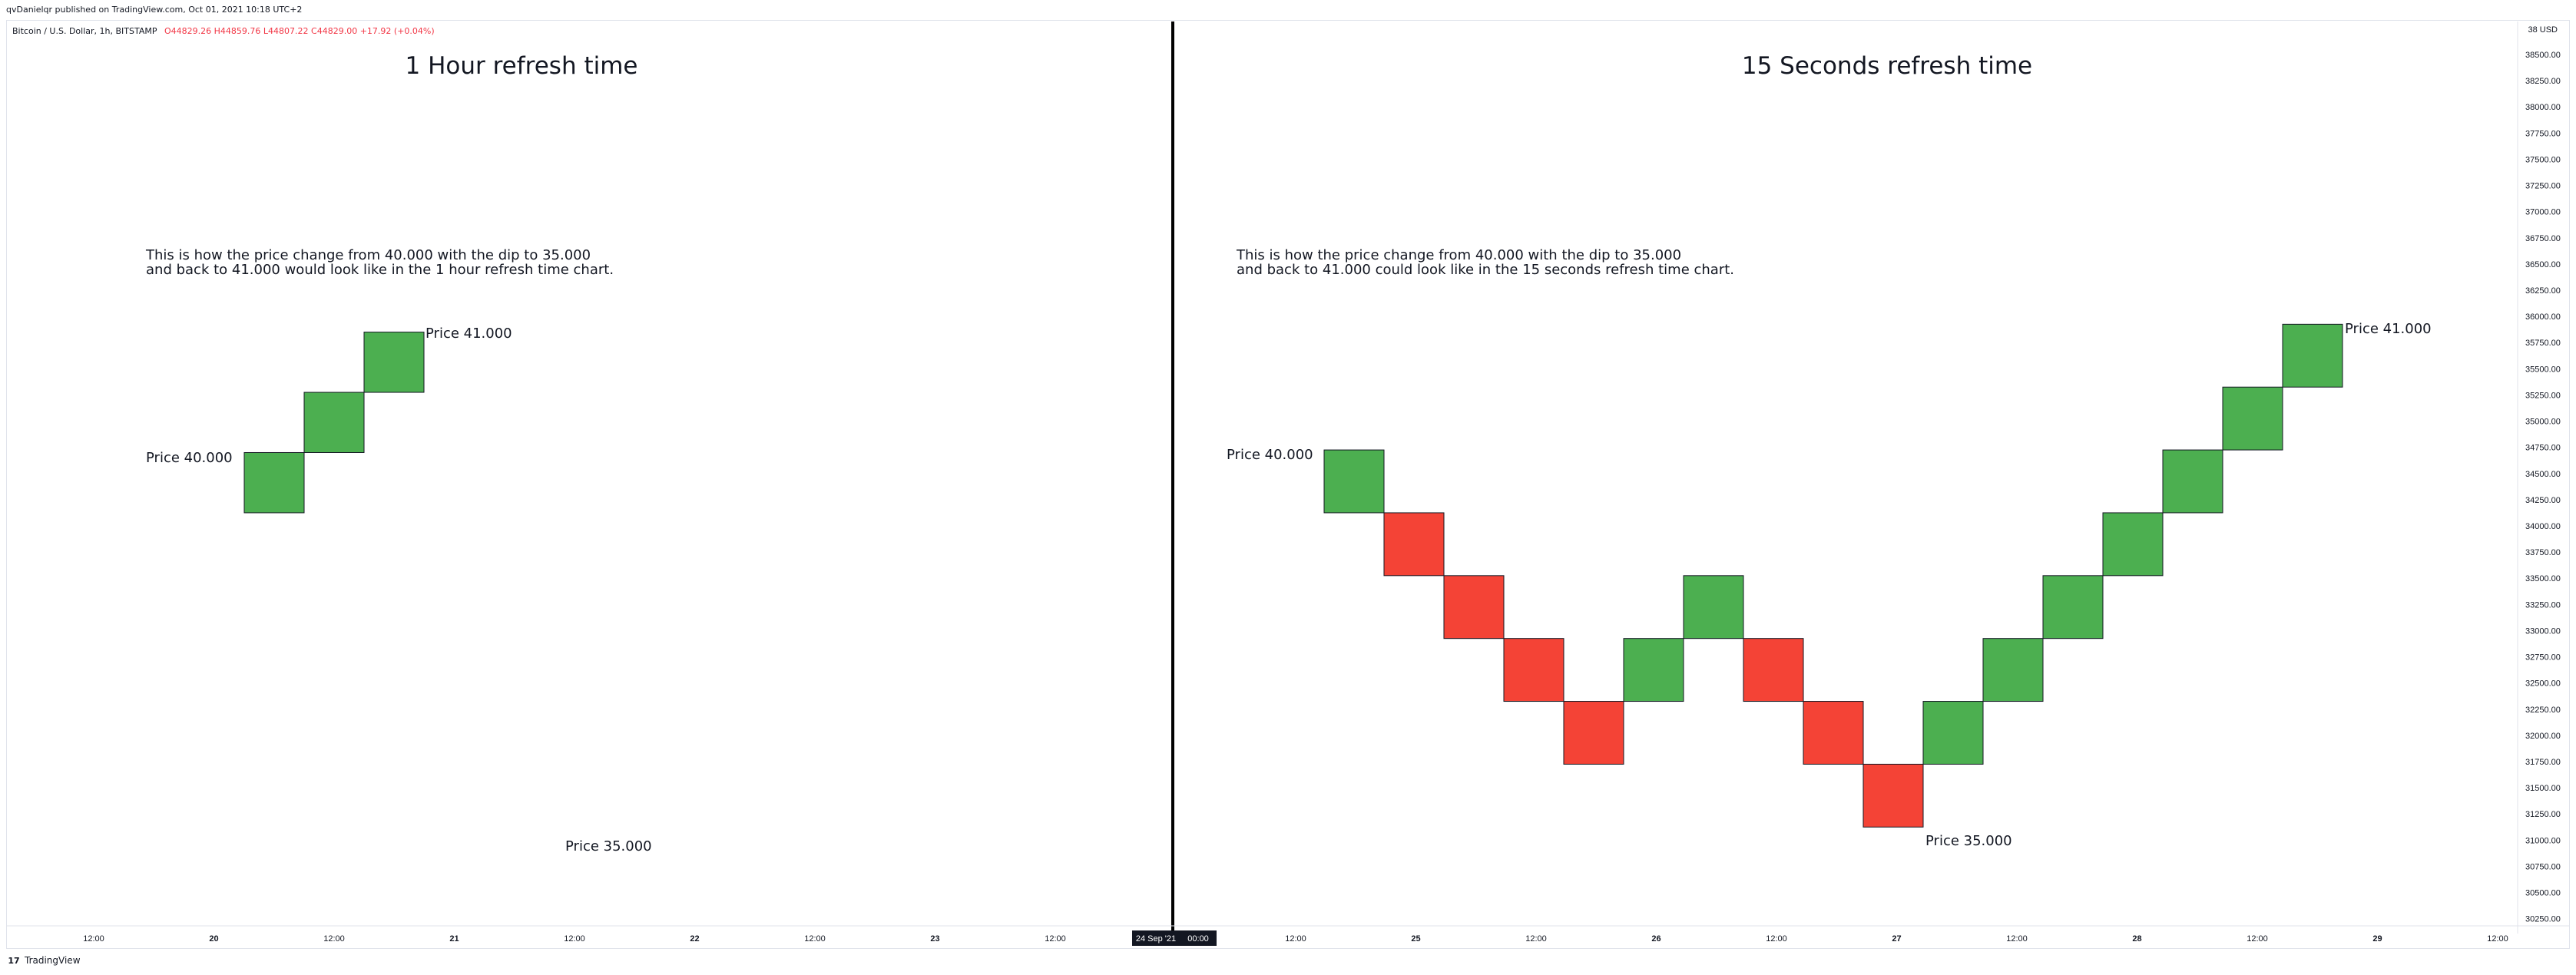  Describe the element at coordinates (334, 31) in the screenshot. I see `close-value: C44829.00` at that location.